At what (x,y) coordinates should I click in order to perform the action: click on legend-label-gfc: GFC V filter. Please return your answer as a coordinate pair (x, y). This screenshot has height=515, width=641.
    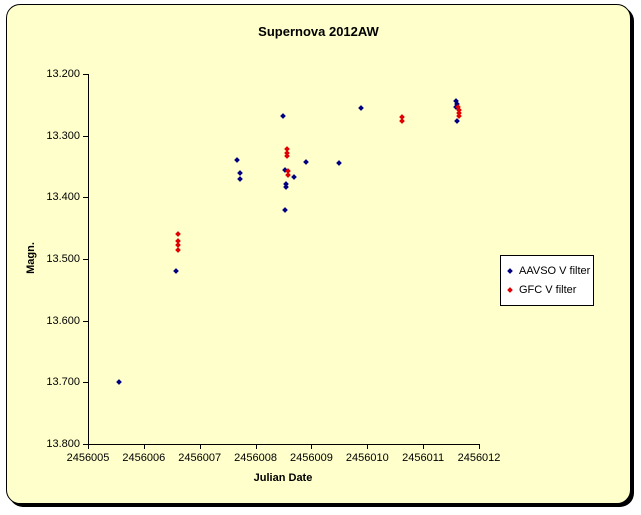
    Looking at the image, I should click on (548, 289).